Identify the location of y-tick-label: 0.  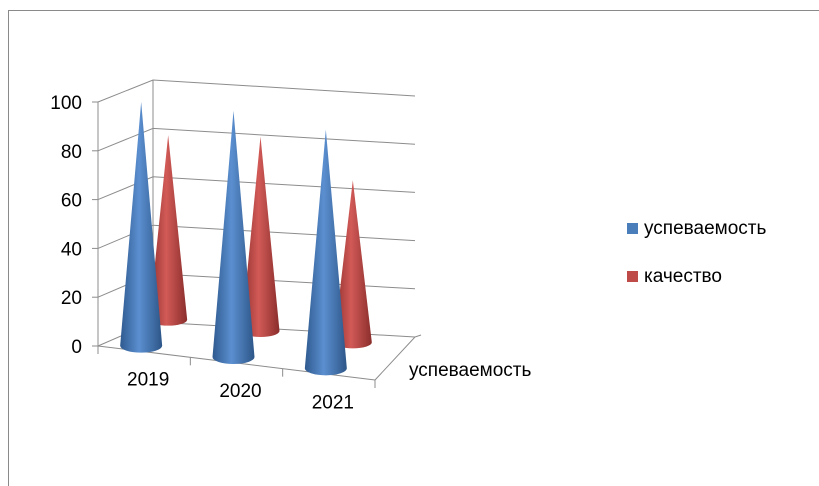
(76, 347).